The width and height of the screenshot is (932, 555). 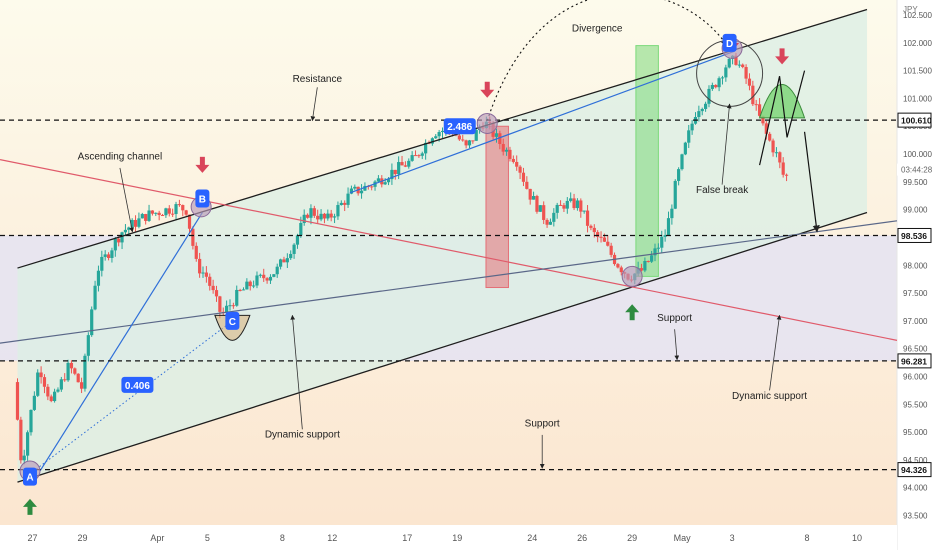 I want to click on annotation-2: Ascending channel, so click(x=120, y=157).